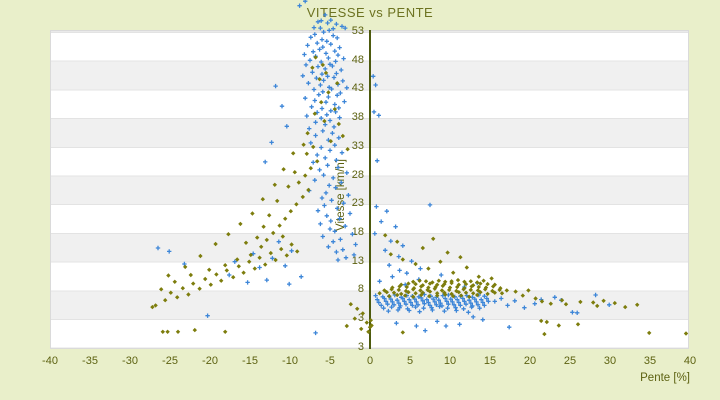 Image resolution: width=720 pixels, height=400 pixels. I want to click on y-tick-label: 13, so click(357, 260).